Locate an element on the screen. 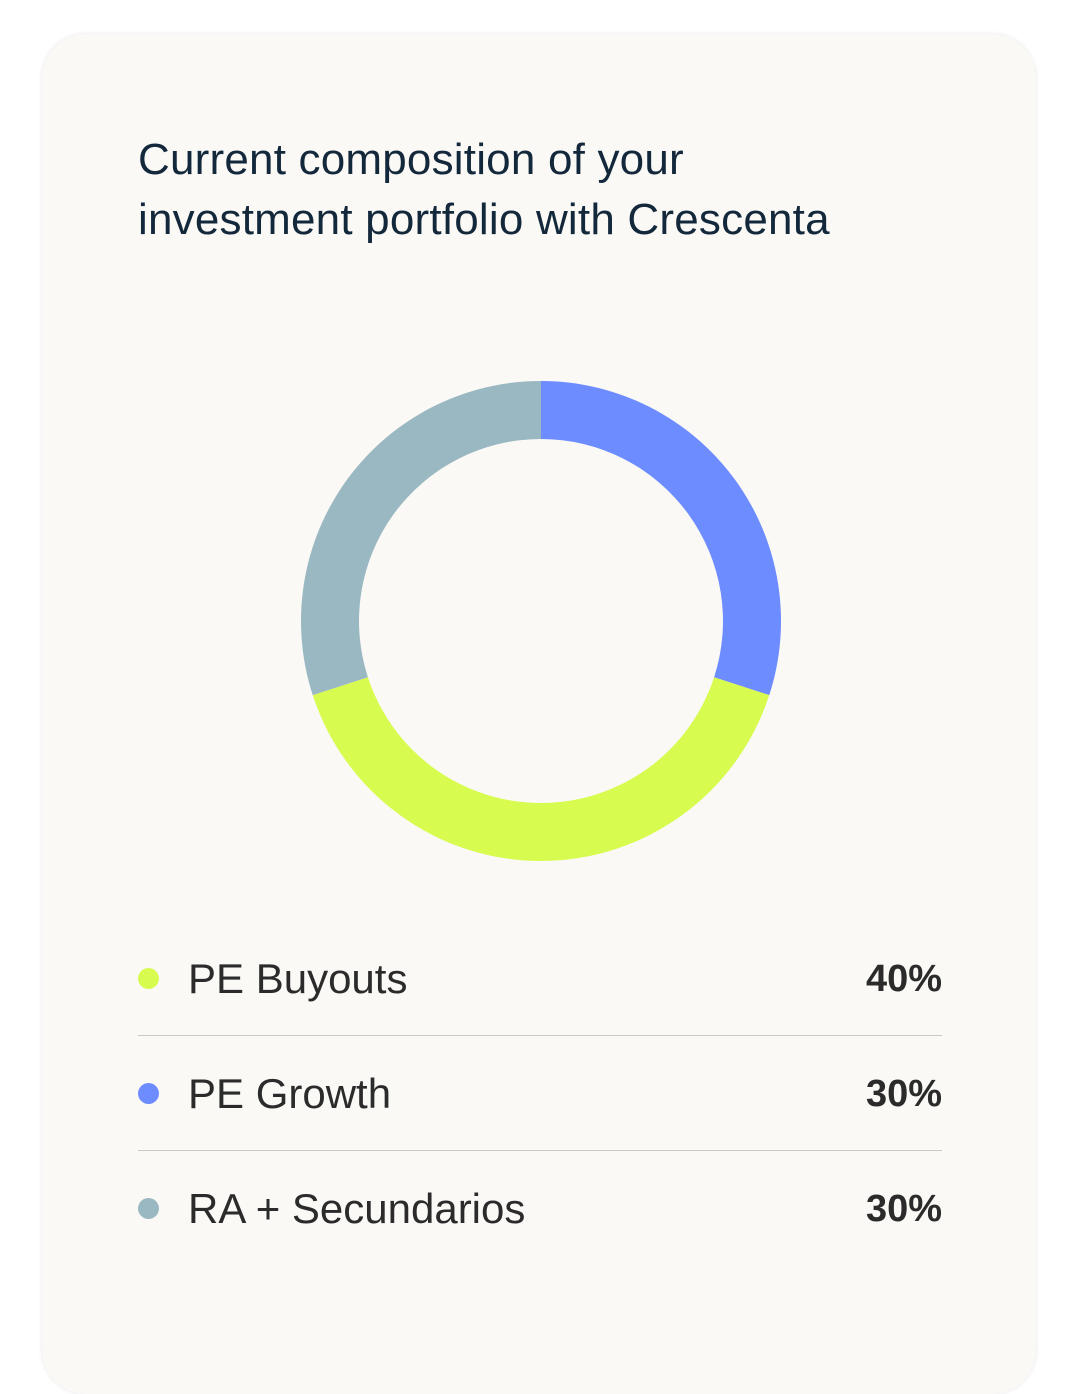 The width and height of the screenshot is (1078, 1394). legend-item-pe-growth: PE Growth 30% is located at coordinates (540, 1093).